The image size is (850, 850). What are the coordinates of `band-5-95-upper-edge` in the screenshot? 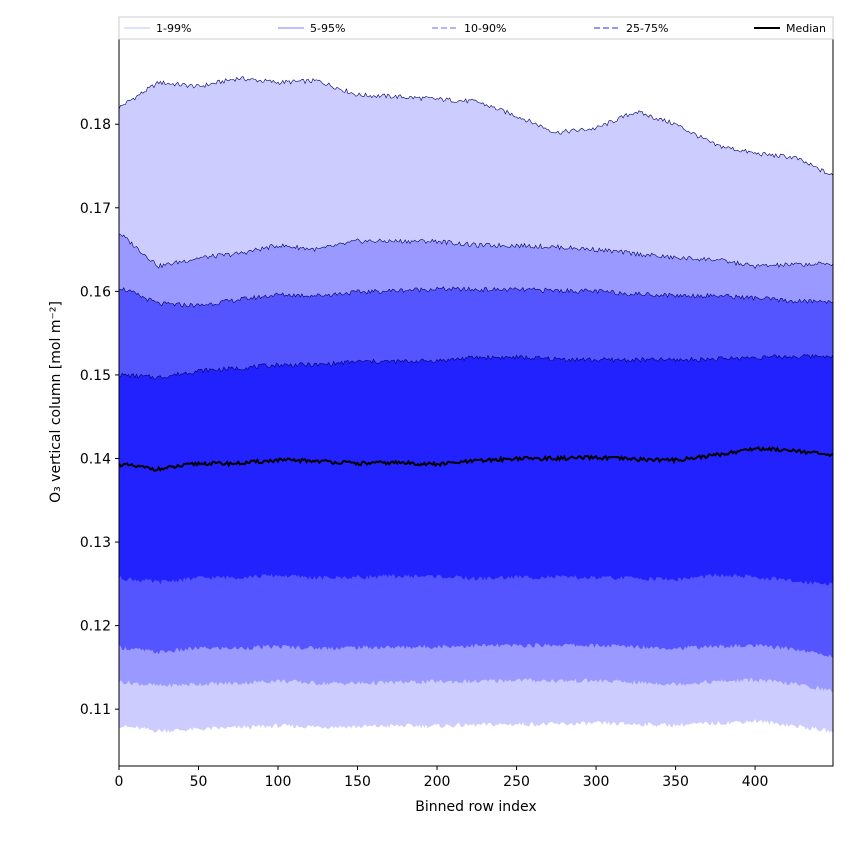 It's located at (476, 251).